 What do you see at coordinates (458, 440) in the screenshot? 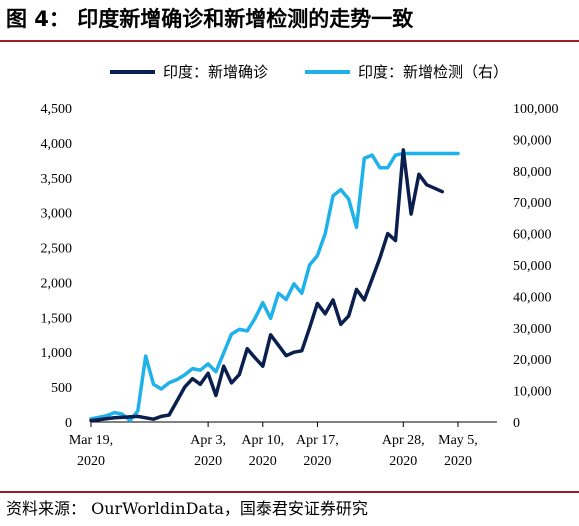
I see `x-tick-label: May 5,` at bounding box center [458, 440].